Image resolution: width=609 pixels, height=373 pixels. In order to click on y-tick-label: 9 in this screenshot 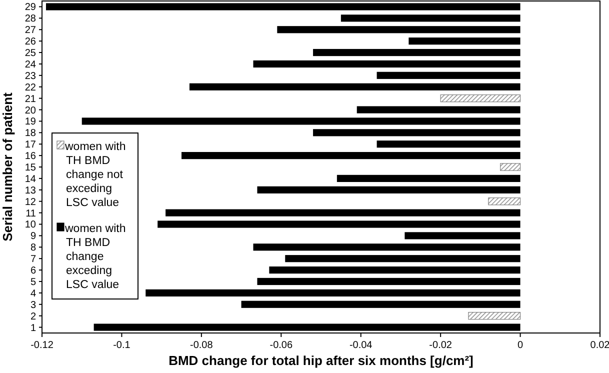, I will do `click(33, 236)`.